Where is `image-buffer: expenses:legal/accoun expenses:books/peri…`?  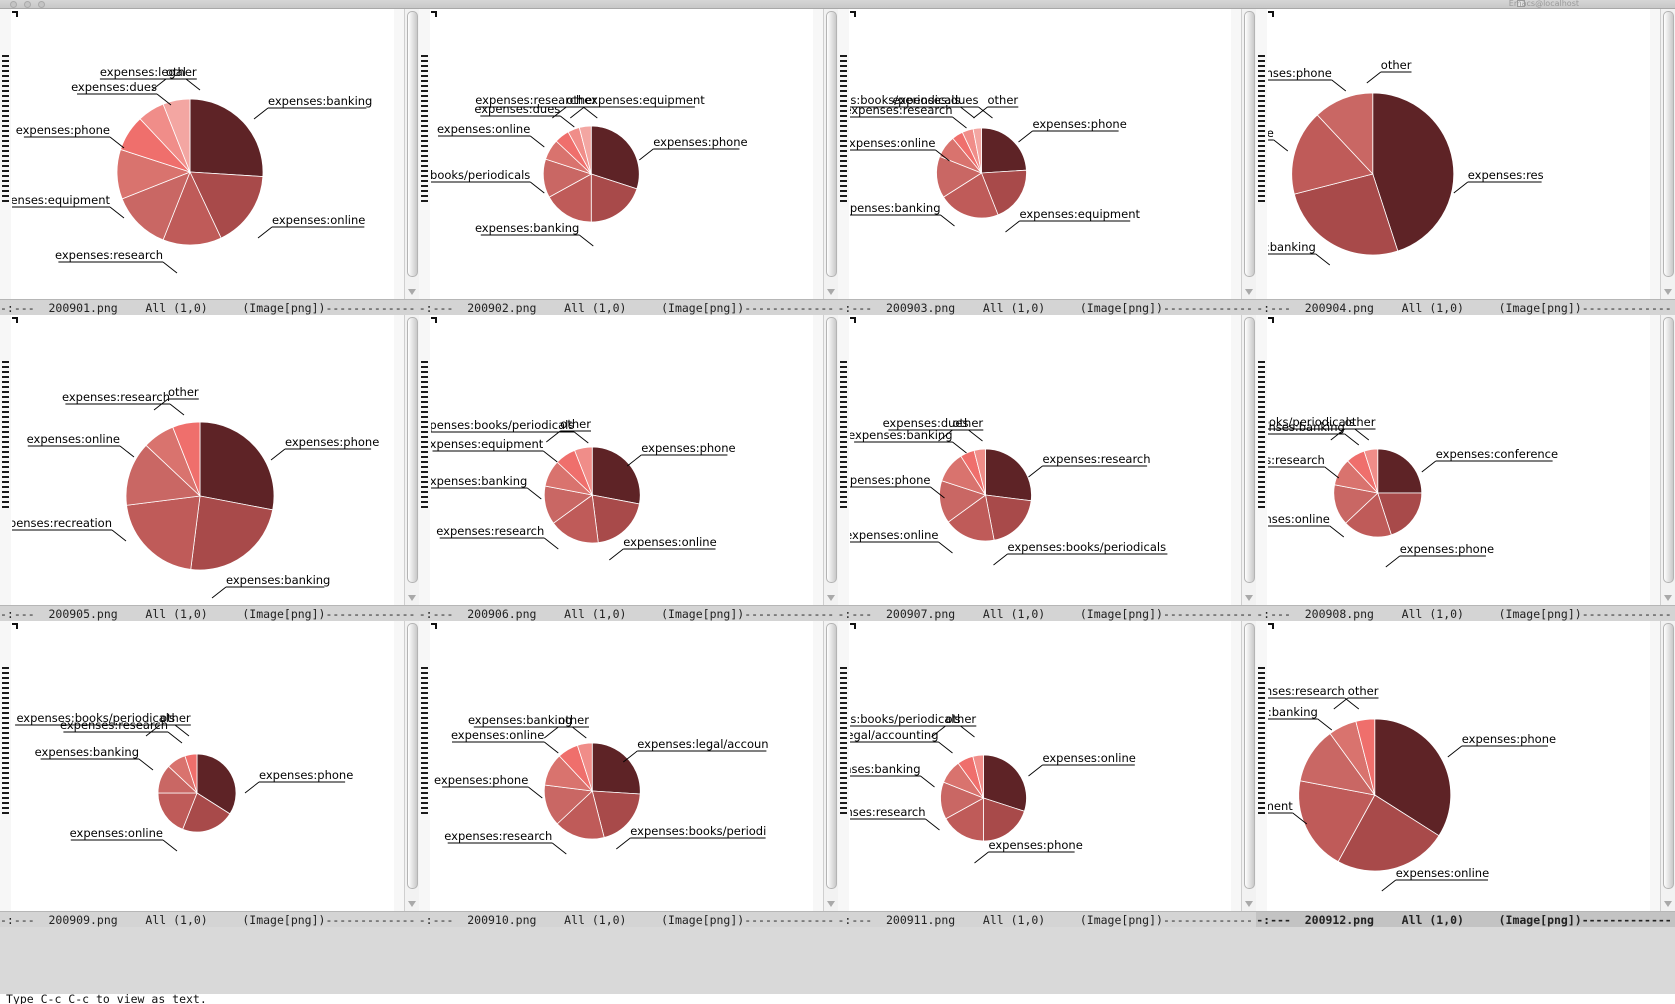 image-buffer: expenses:legal/accoun expenses:books/peri… is located at coordinates (628, 766).